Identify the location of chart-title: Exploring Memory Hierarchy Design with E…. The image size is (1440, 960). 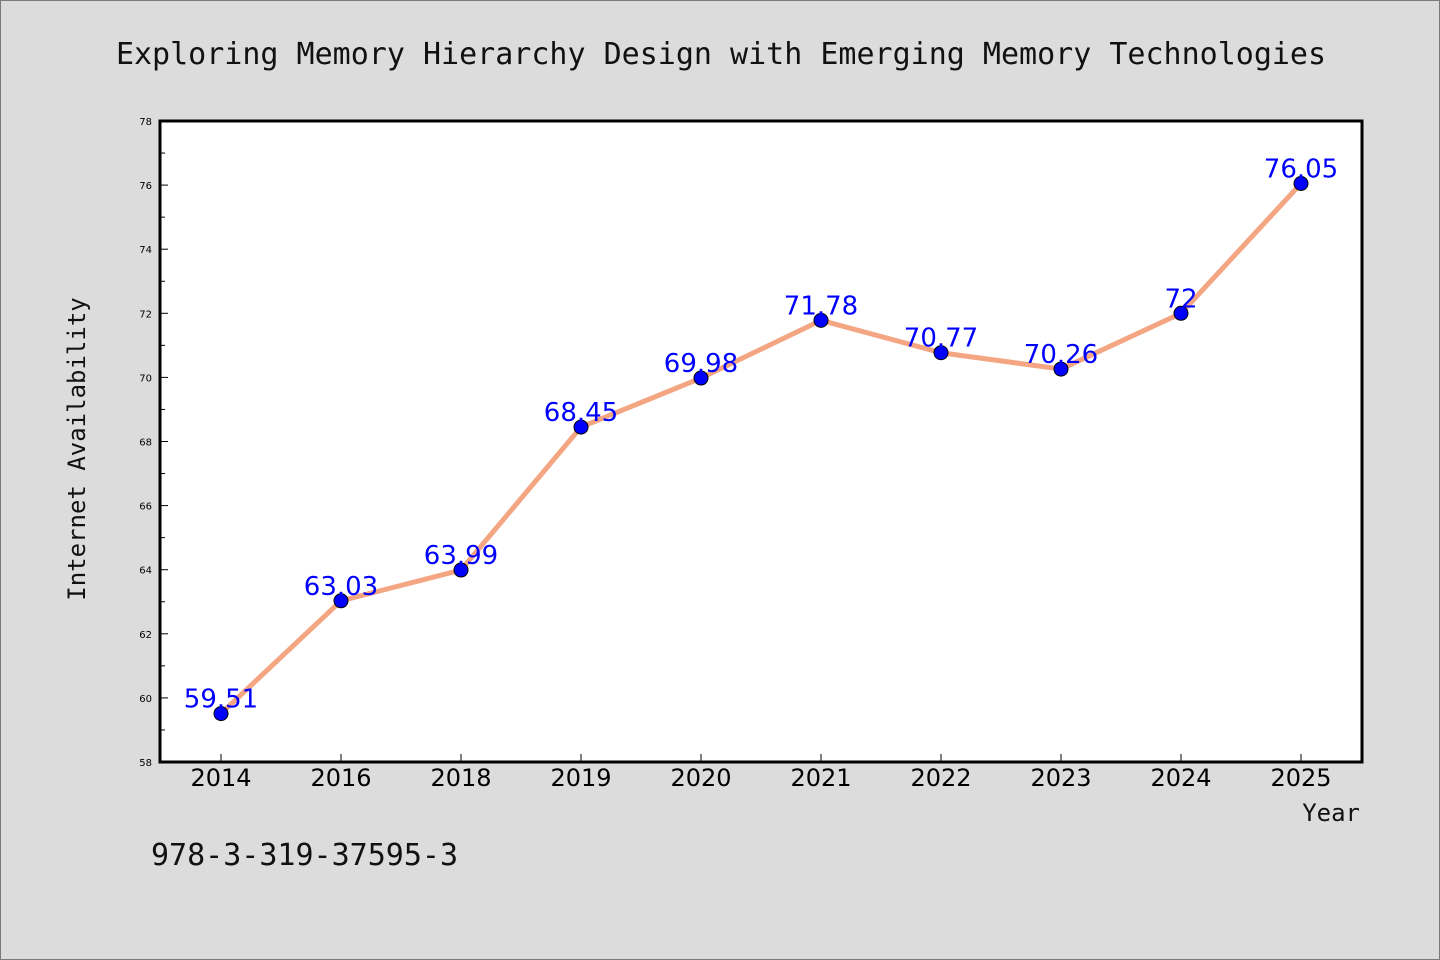
(721, 54).